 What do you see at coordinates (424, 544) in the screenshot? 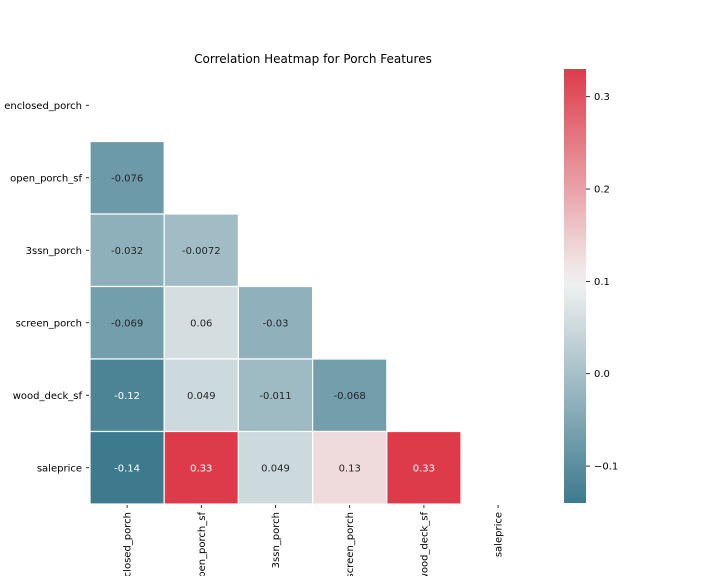
I see `x-tick-label: wood_deck_sf` at bounding box center [424, 544].